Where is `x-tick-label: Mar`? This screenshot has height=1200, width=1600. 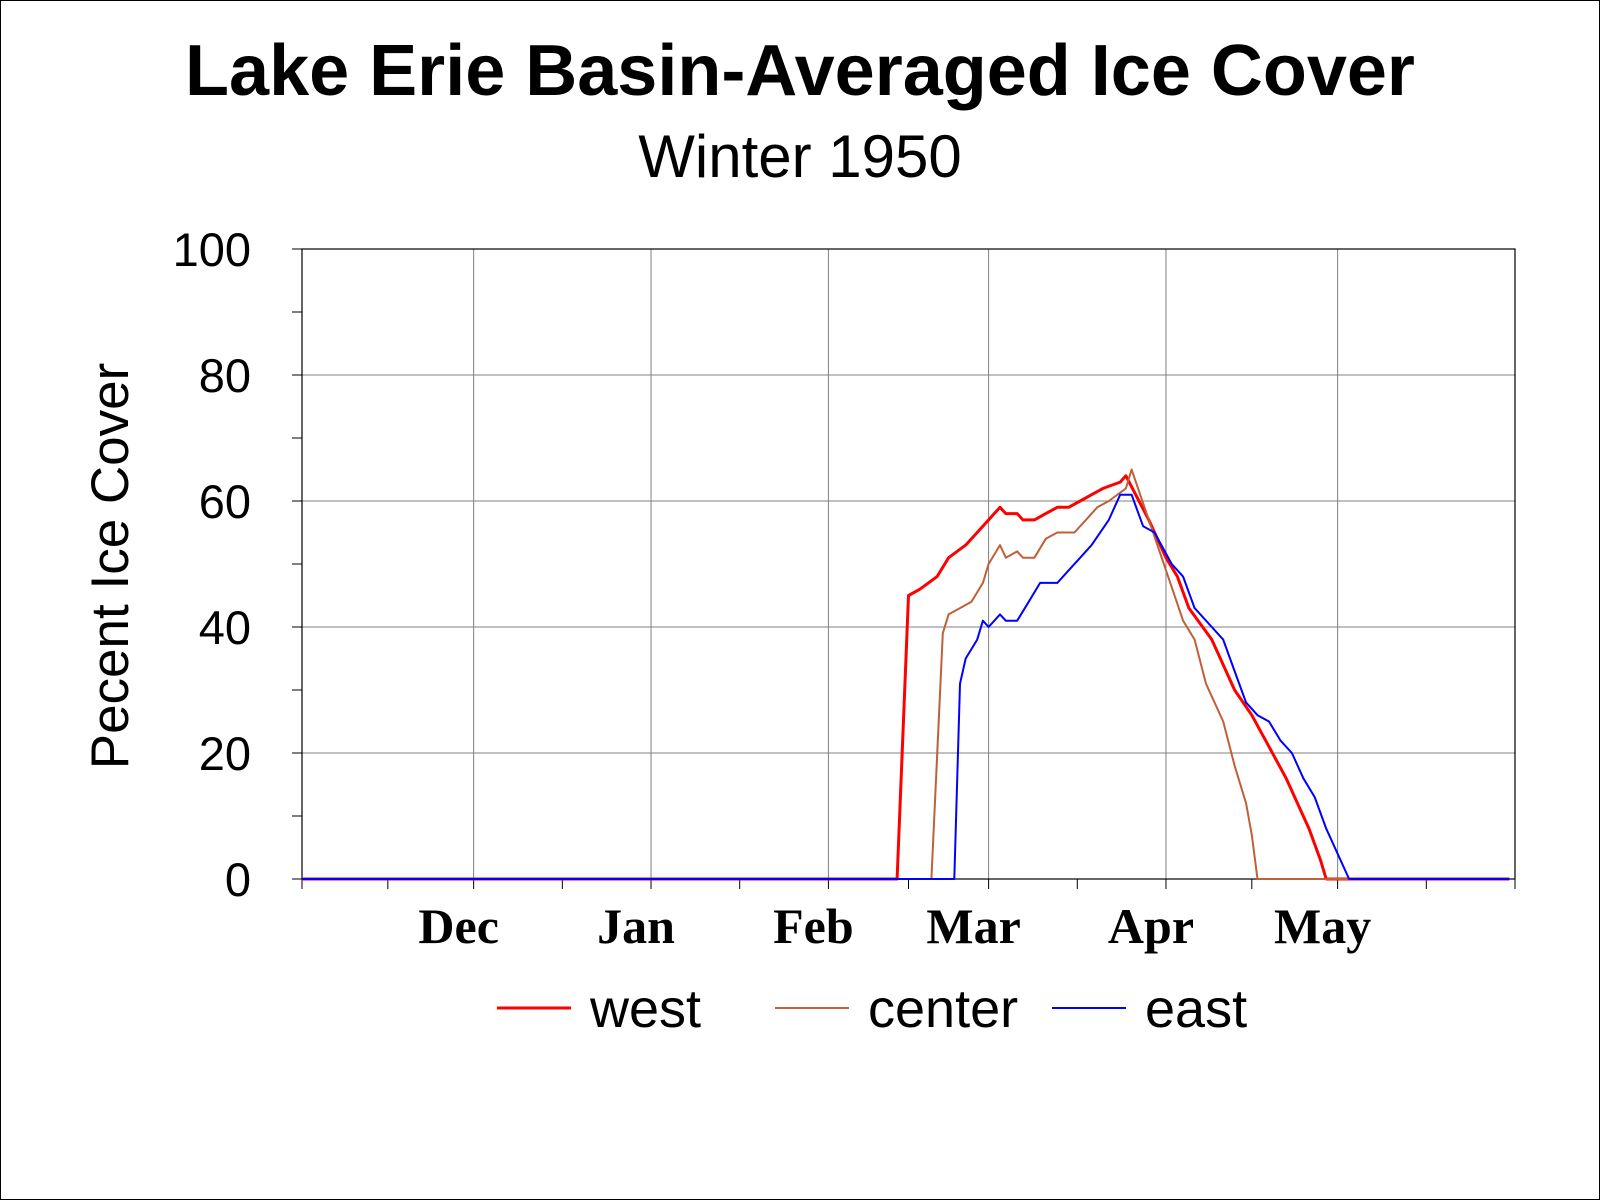
x-tick-label: Mar is located at coordinates (973, 926).